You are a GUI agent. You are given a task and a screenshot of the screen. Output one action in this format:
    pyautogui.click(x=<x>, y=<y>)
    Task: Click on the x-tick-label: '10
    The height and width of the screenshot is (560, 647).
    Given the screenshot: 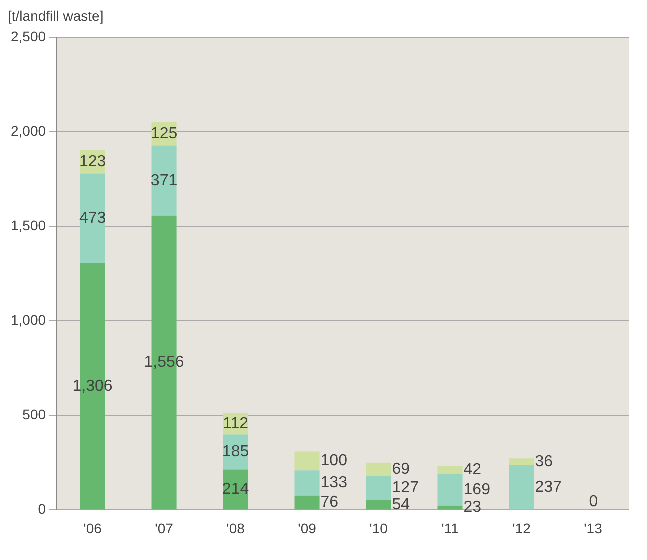 What is the action you would take?
    pyautogui.click(x=379, y=528)
    